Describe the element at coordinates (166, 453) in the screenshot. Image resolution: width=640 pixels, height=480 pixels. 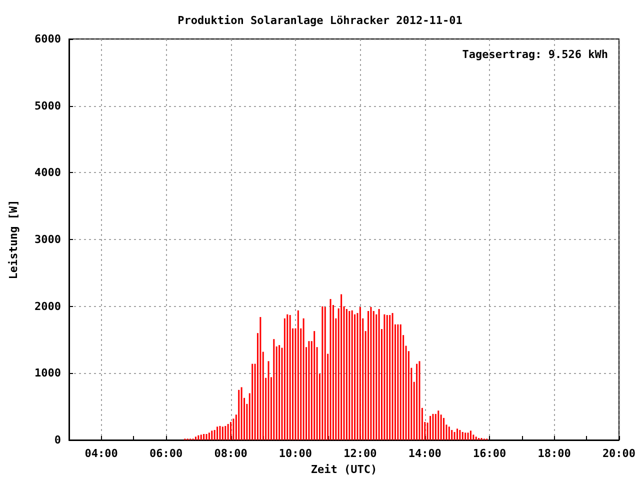
I see `x-tick-label: 06:00` at that location.